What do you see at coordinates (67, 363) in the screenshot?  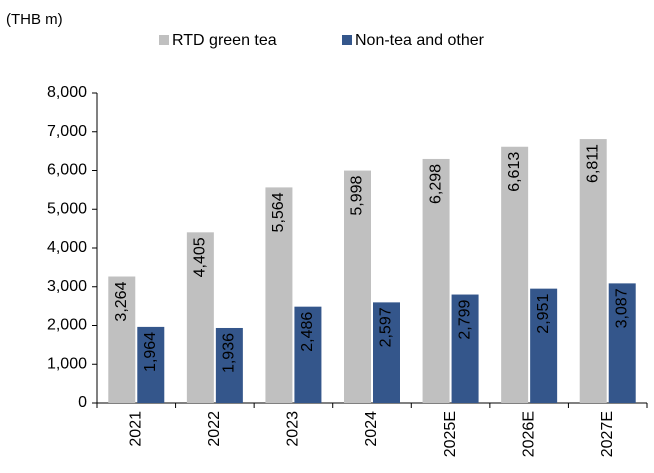 I see `y-tick-label: 1,000` at bounding box center [67, 363].